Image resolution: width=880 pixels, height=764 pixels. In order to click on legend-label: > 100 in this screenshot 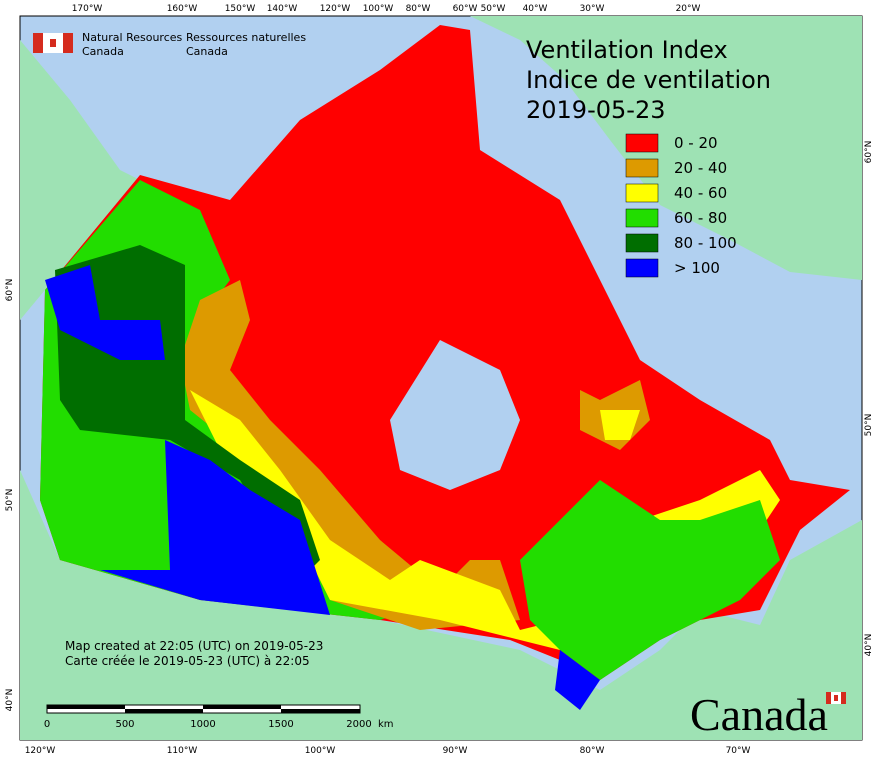, I will do `click(697, 268)`.